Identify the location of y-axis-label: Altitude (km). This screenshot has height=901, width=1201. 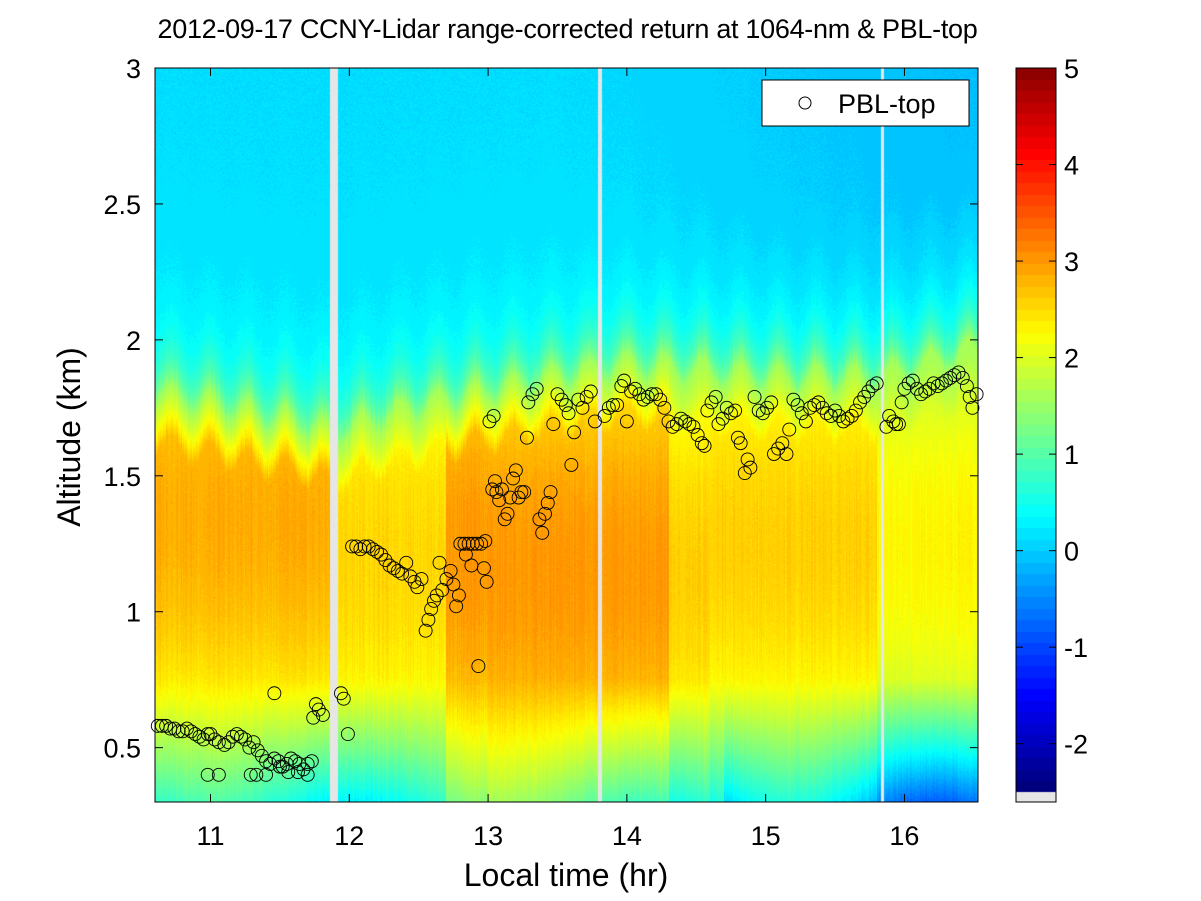
(69, 437).